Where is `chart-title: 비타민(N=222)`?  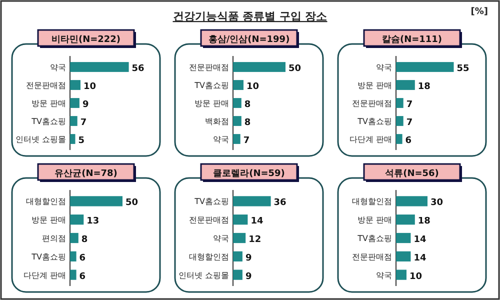 chart-title: 비타민(N=222) is located at coordinates (86, 40).